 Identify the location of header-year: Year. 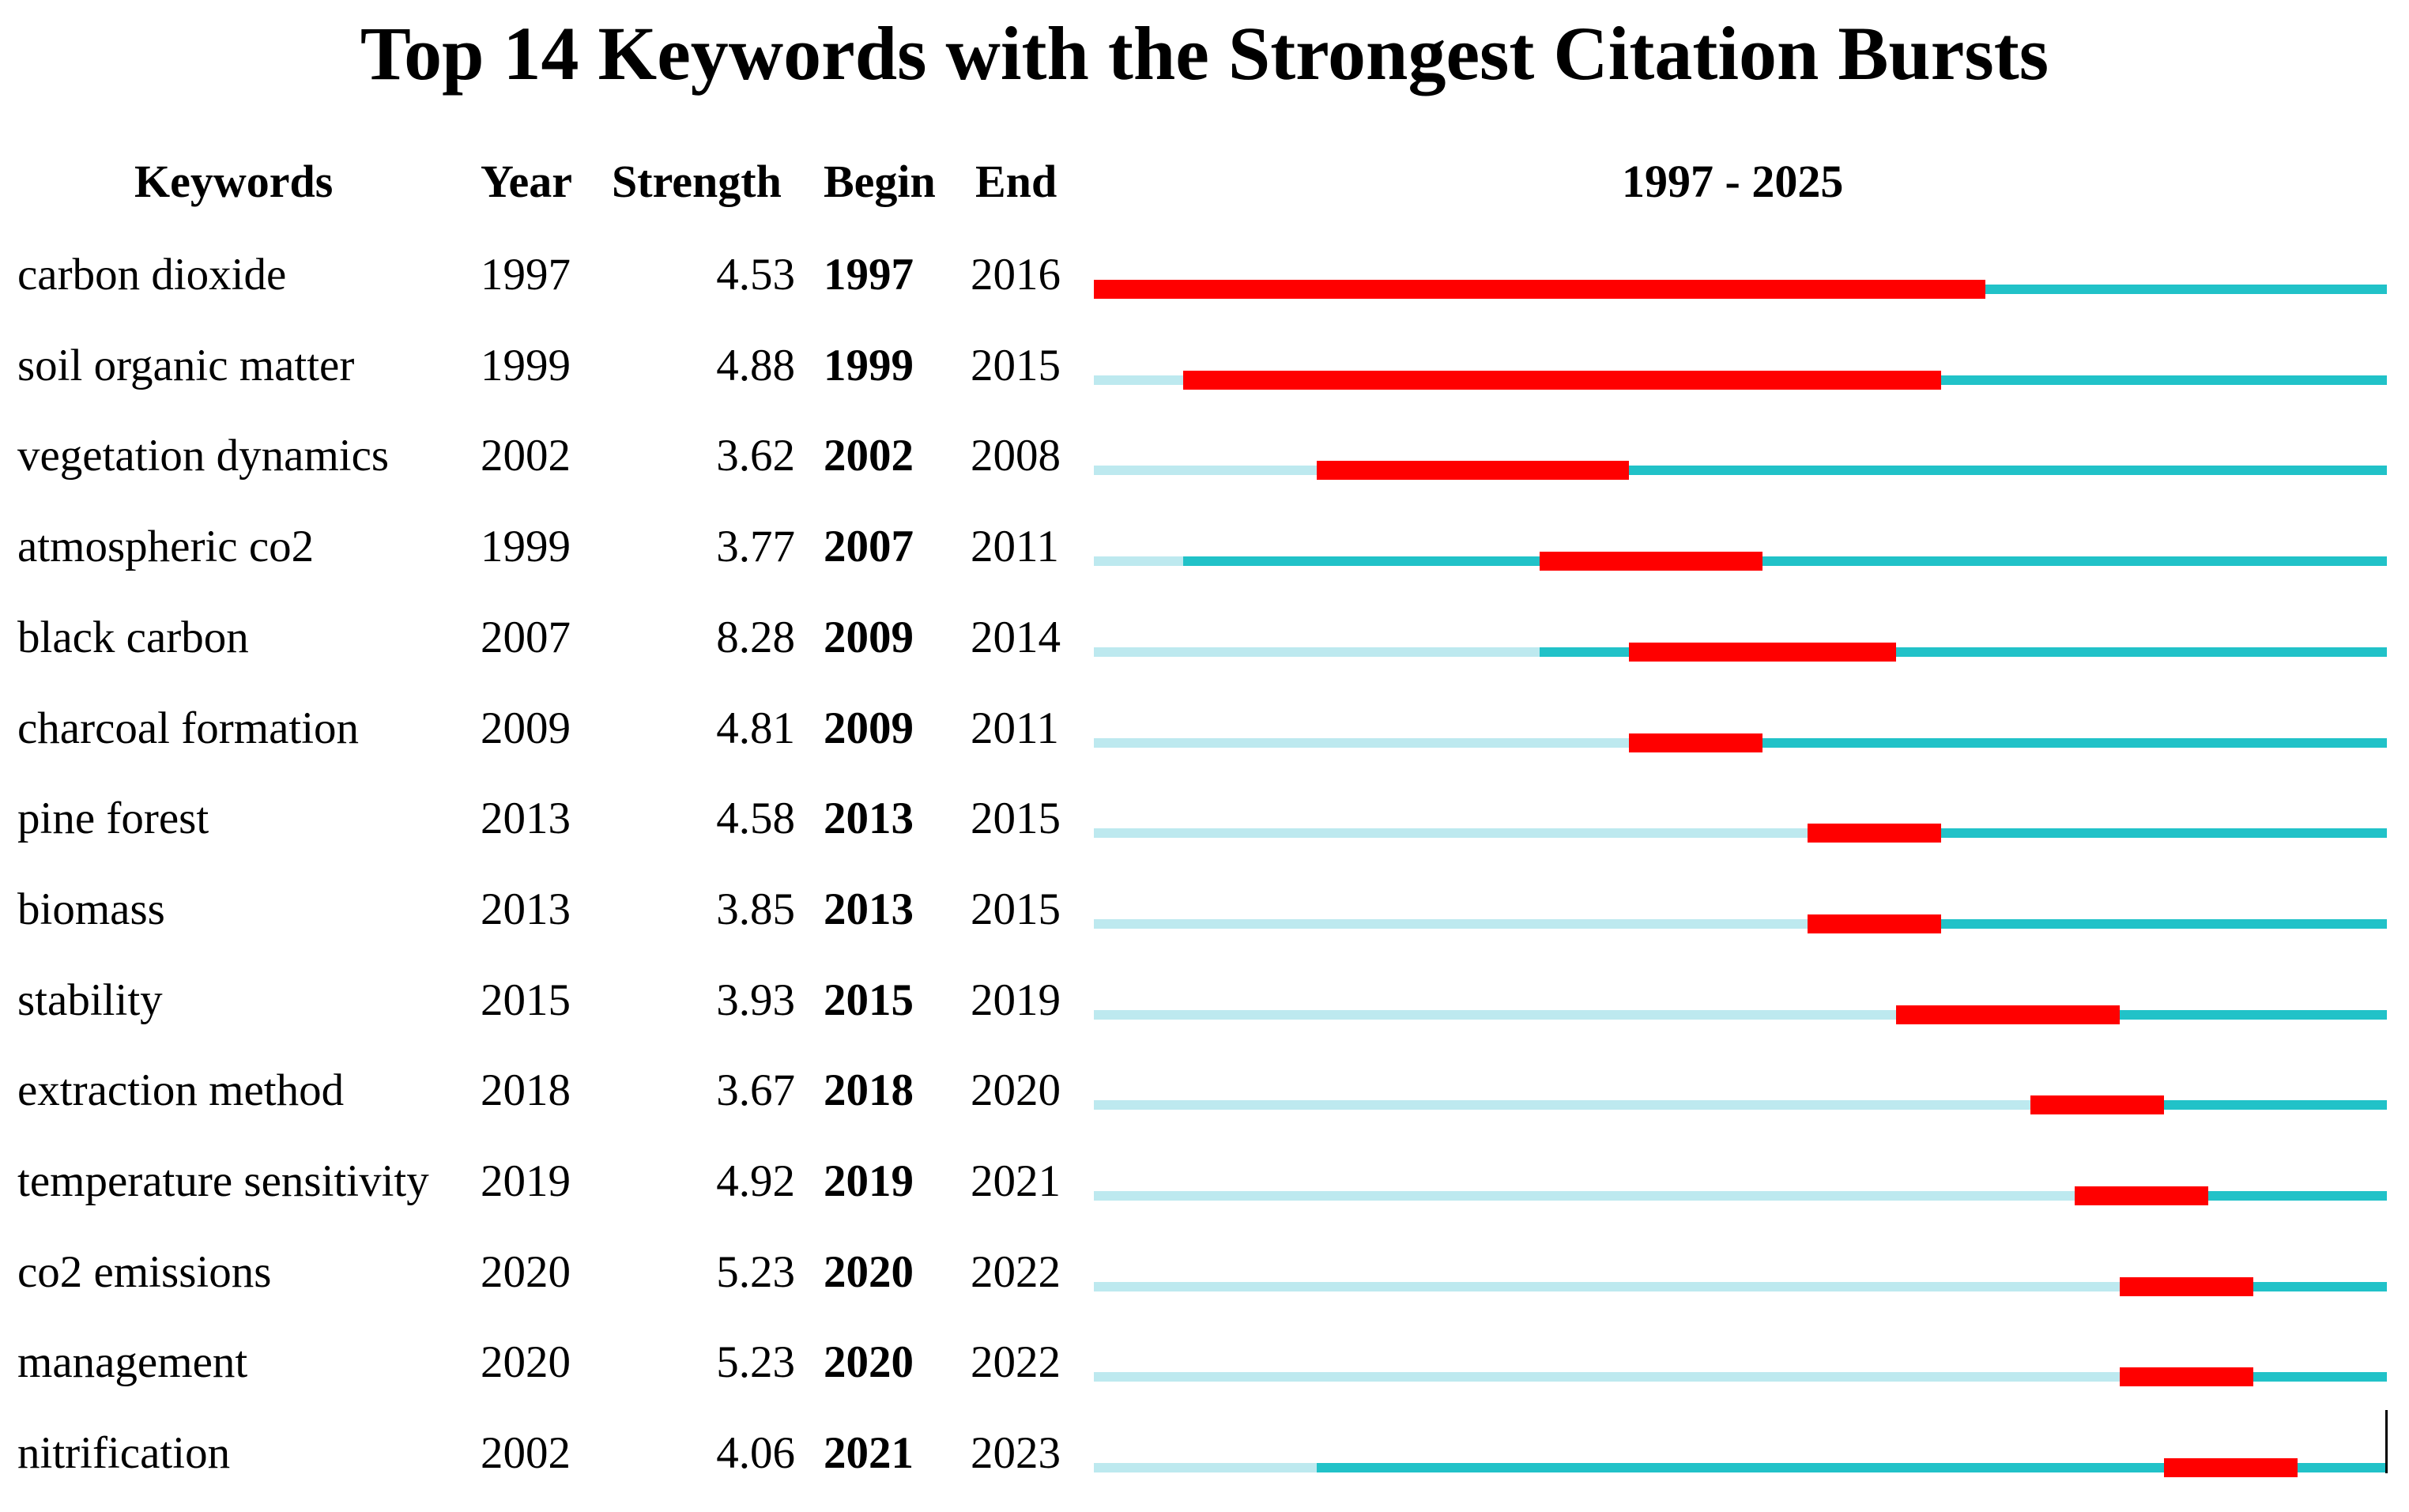
(526, 181).